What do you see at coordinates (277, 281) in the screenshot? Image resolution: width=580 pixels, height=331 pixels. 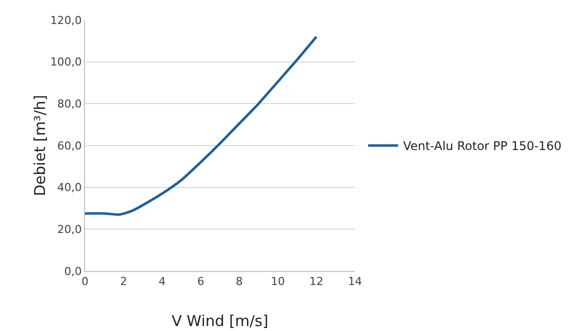 I see `x-tick-label: 10` at bounding box center [277, 281].